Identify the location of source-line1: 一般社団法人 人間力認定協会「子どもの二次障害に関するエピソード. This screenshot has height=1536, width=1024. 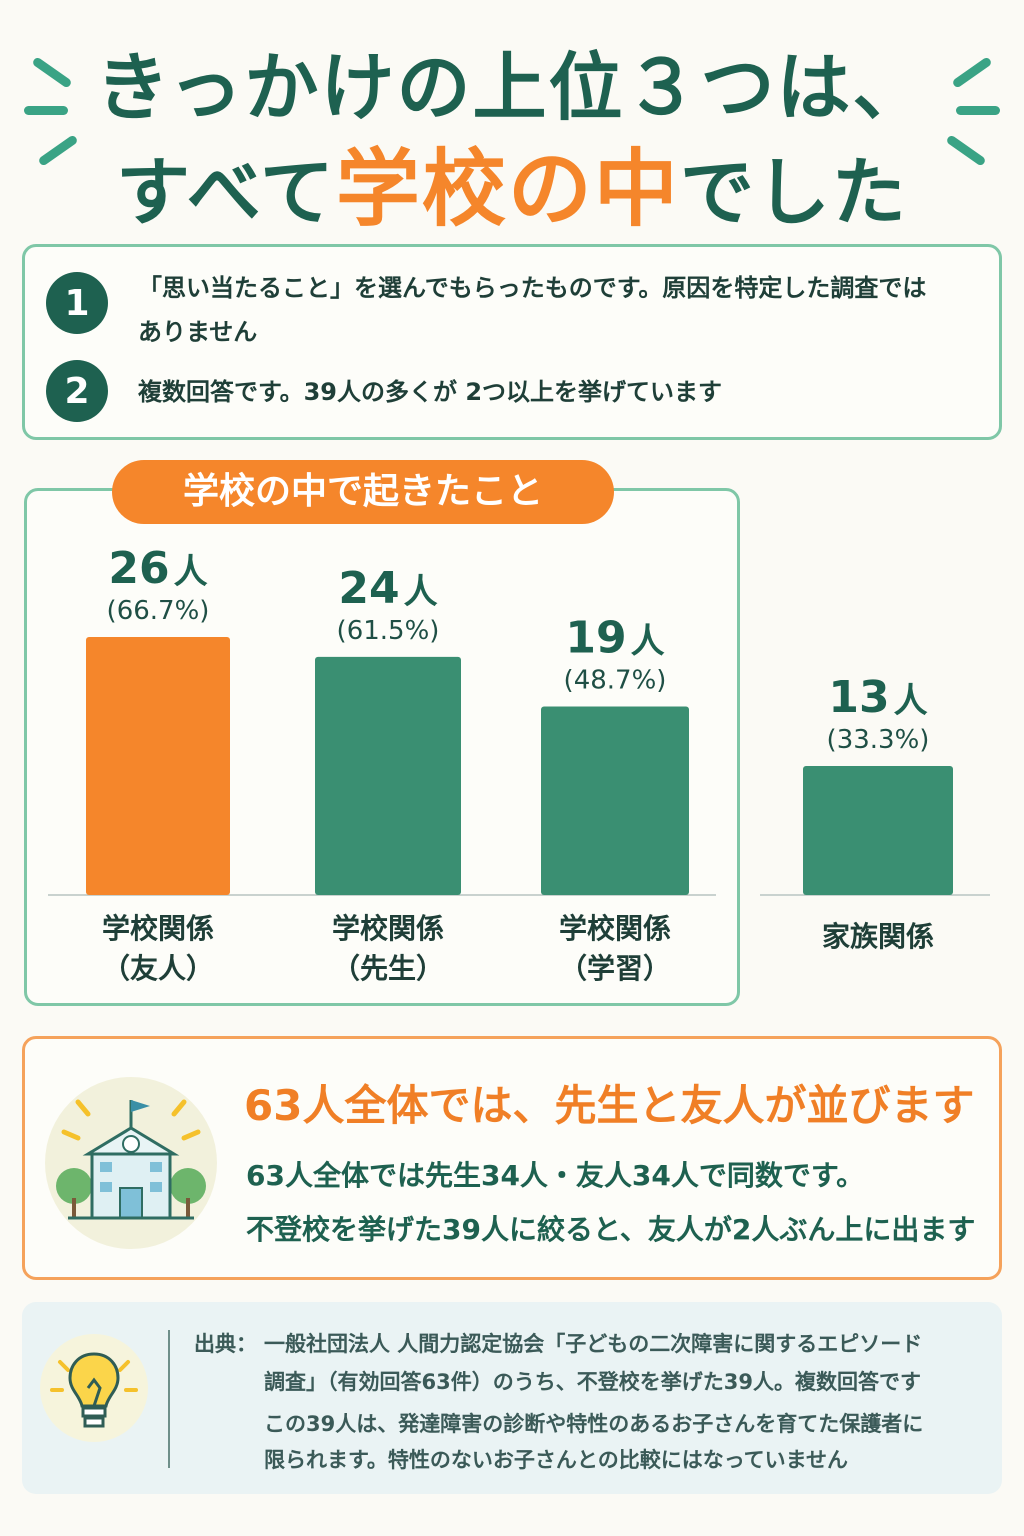
(593, 1344).